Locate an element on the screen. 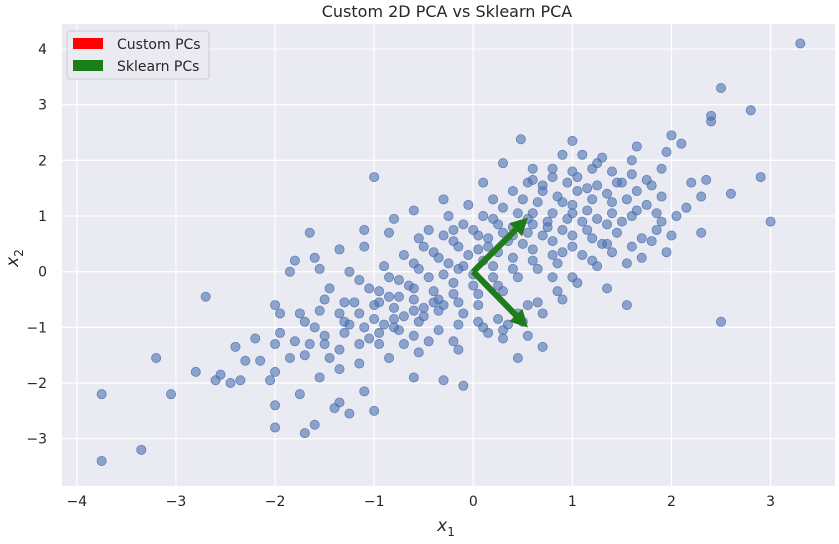  y-tick-label: 2 is located at coordinates (42, 161).